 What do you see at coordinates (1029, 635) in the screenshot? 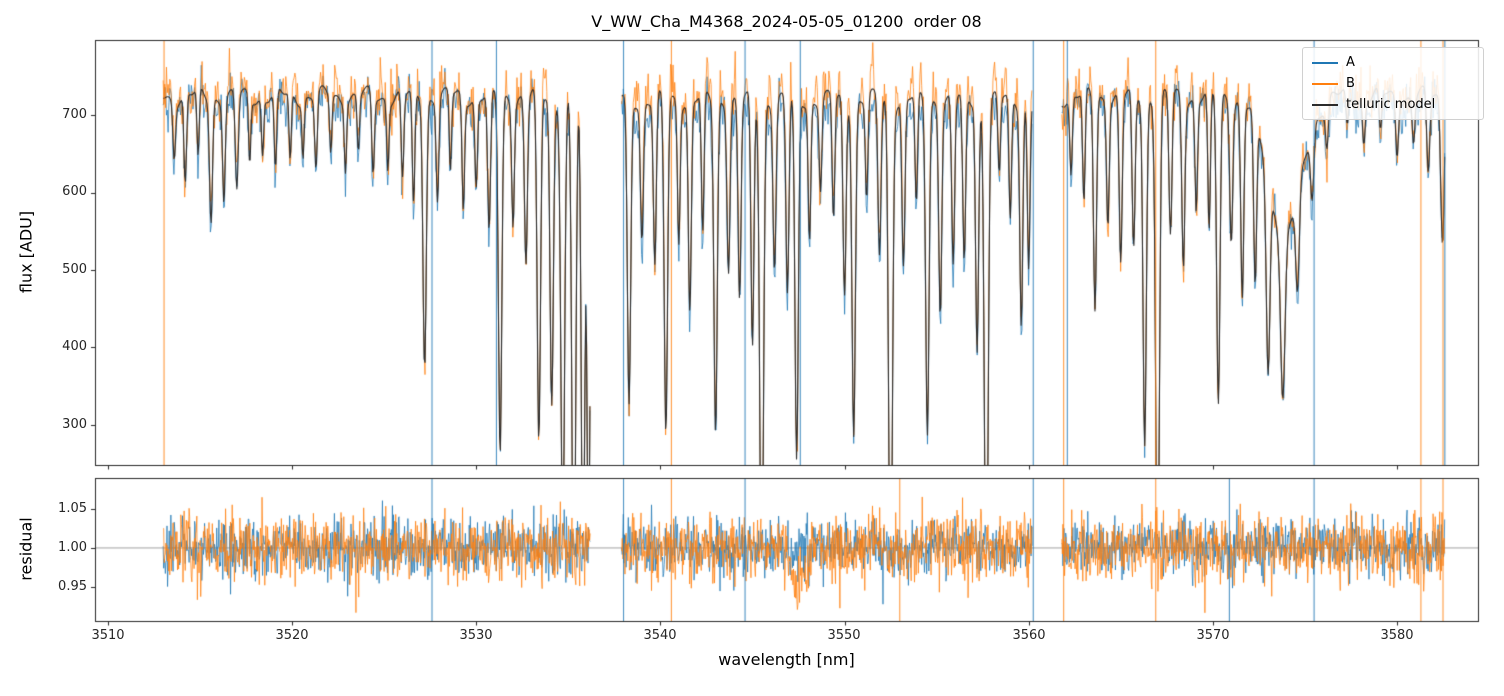
I see `x-tick: 3560` at bounding box center [1029, 635].